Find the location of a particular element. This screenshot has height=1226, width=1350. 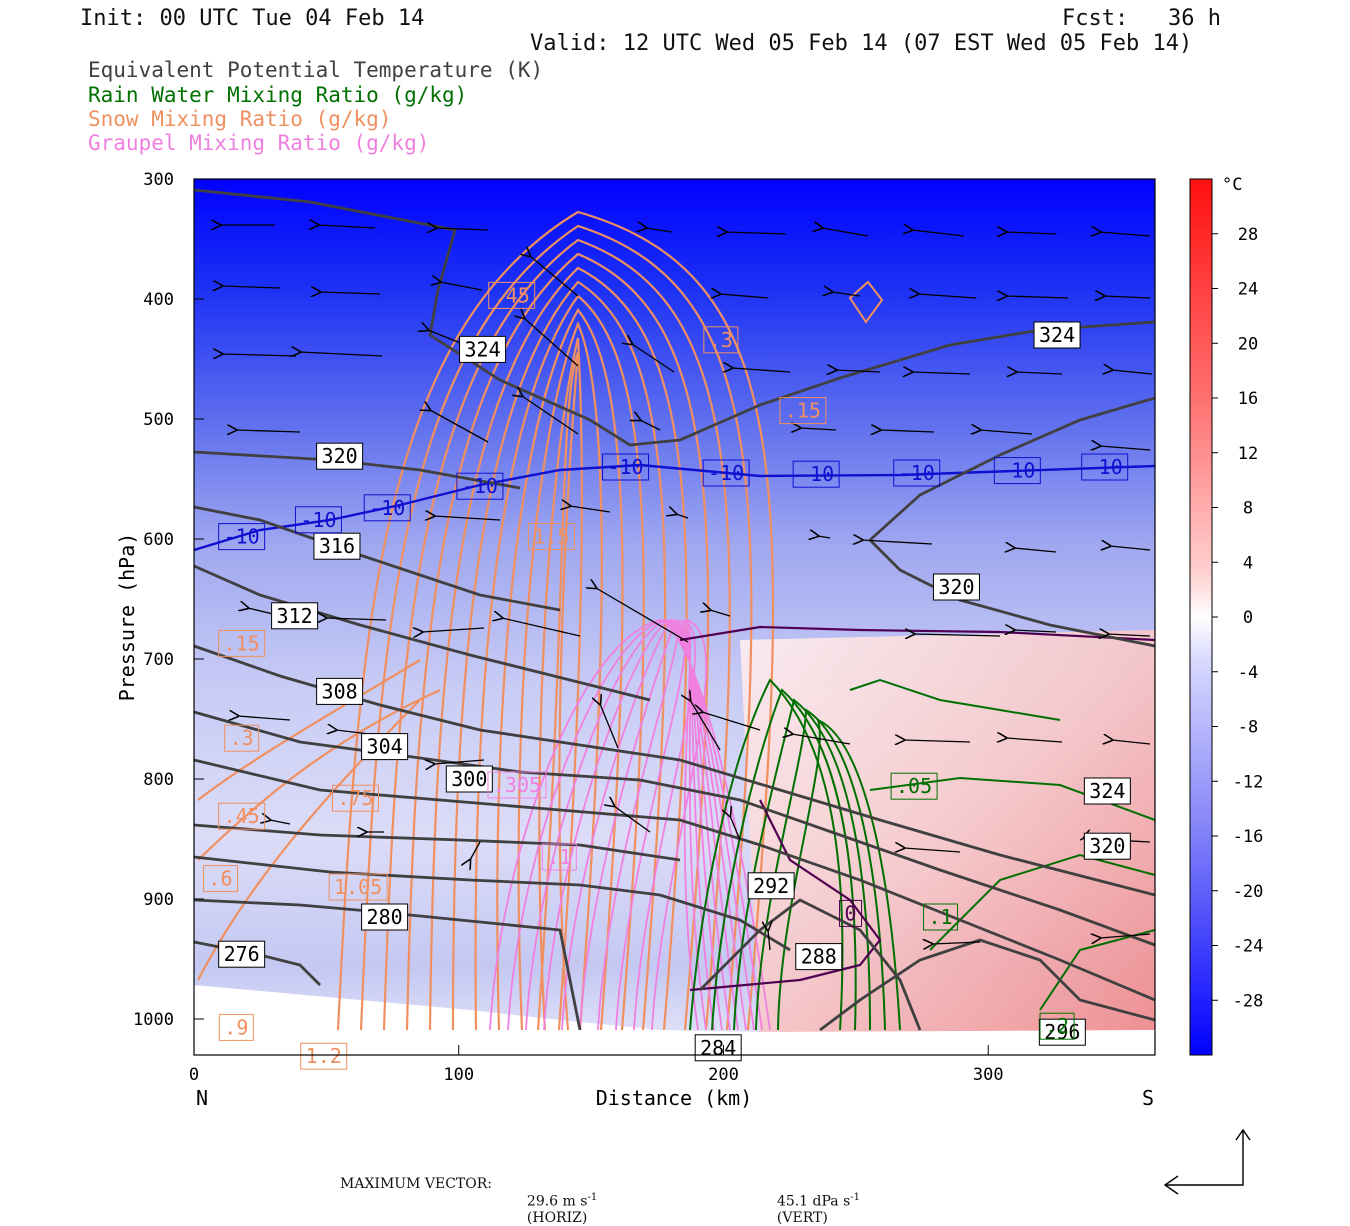

colorbar-tick-label: 4 is located at coordinates (1248, 563).